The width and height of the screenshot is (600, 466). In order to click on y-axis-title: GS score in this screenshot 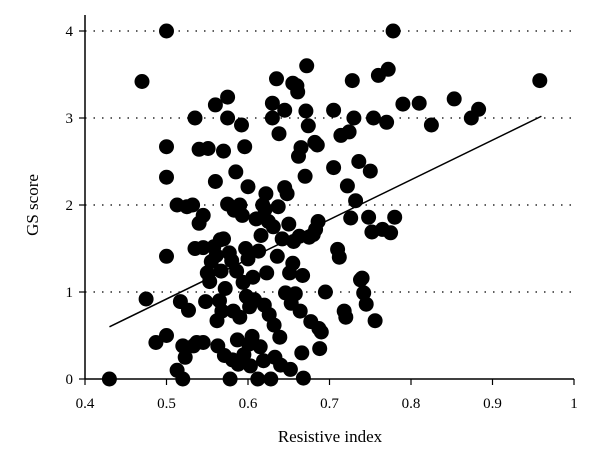, I will do `click(32, 205)`.